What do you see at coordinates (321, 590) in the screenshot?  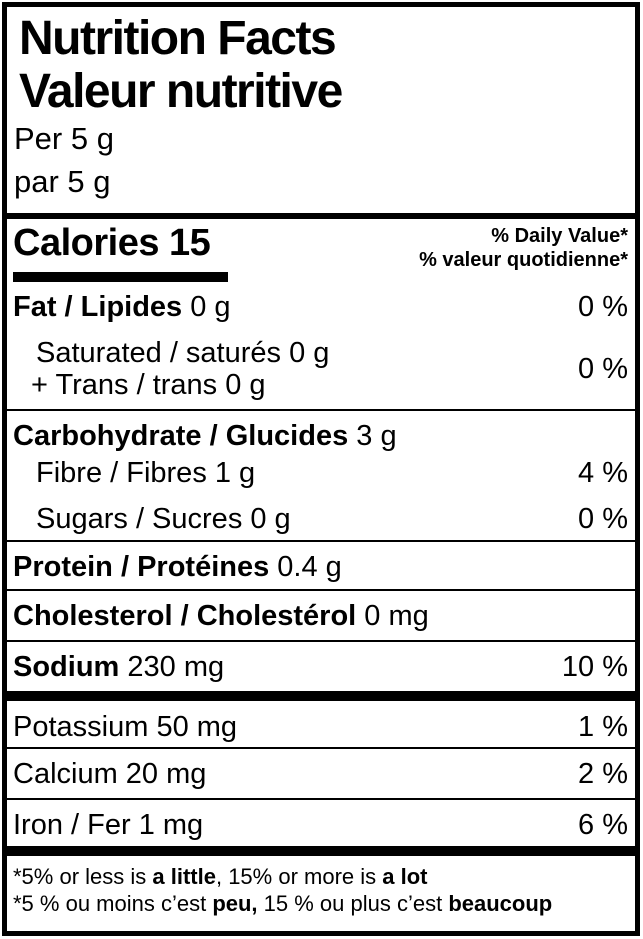 I see `protein-cholesterol-rule` at bounding box center [321, 590].